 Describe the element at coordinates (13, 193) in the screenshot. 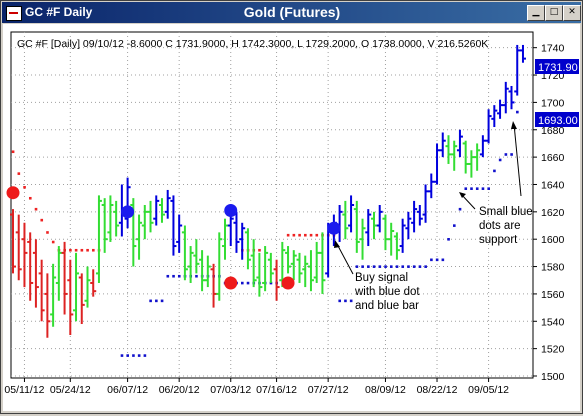

I see `sell-signal-dot` at that location.